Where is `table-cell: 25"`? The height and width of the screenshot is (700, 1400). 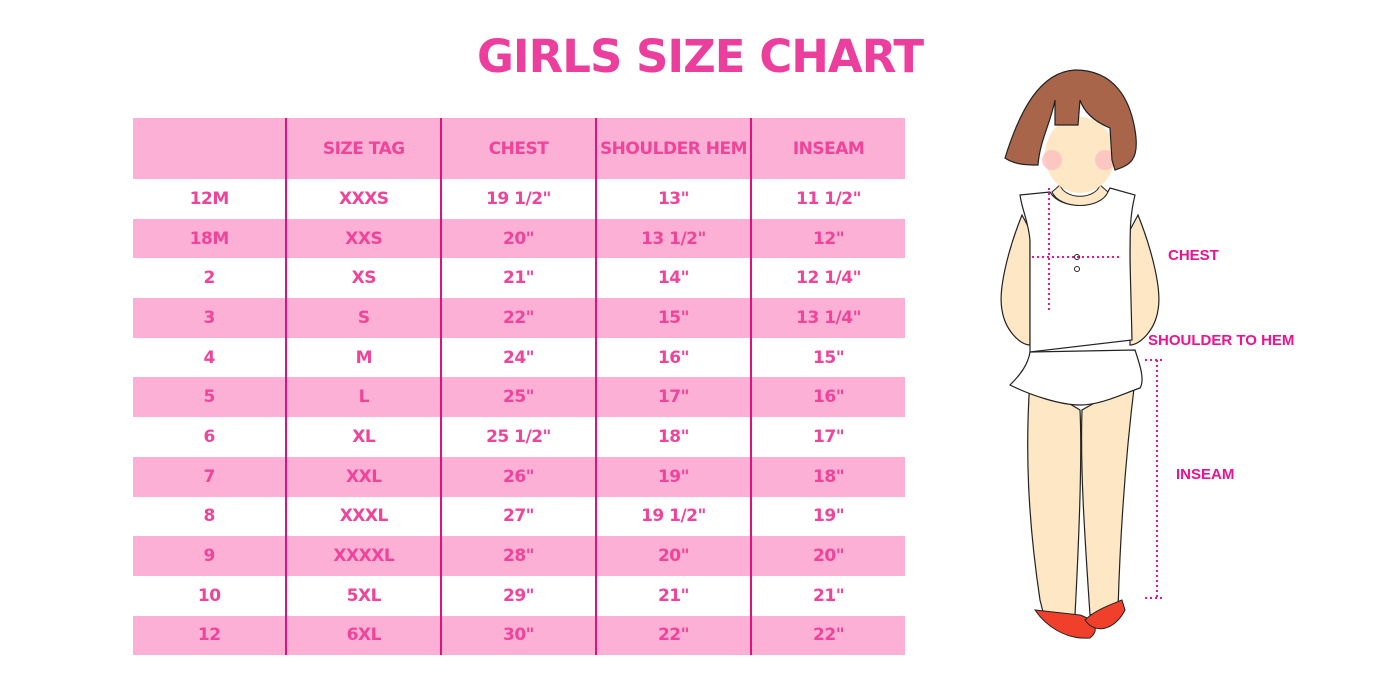
table-cell: 25" is located at coordinates (518, 397).